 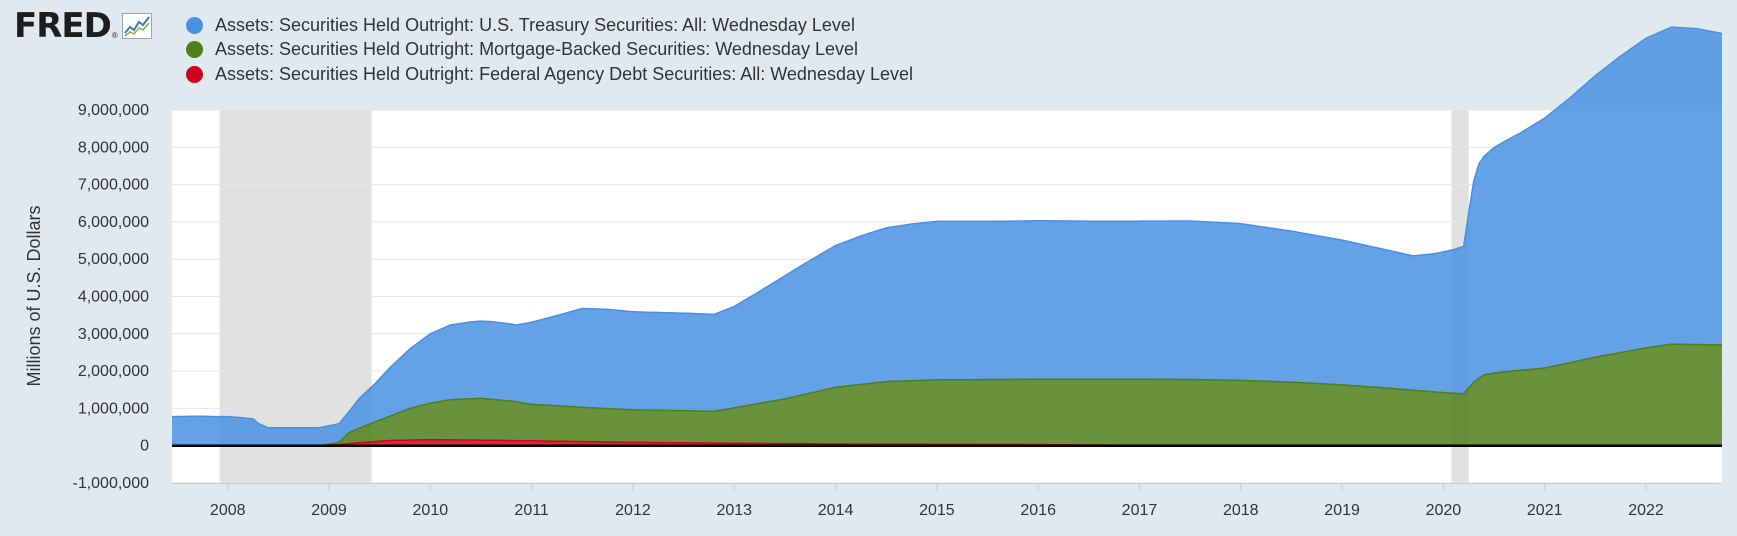 I want to click on x-tick-label: 2013, so click(x=734, y=510).